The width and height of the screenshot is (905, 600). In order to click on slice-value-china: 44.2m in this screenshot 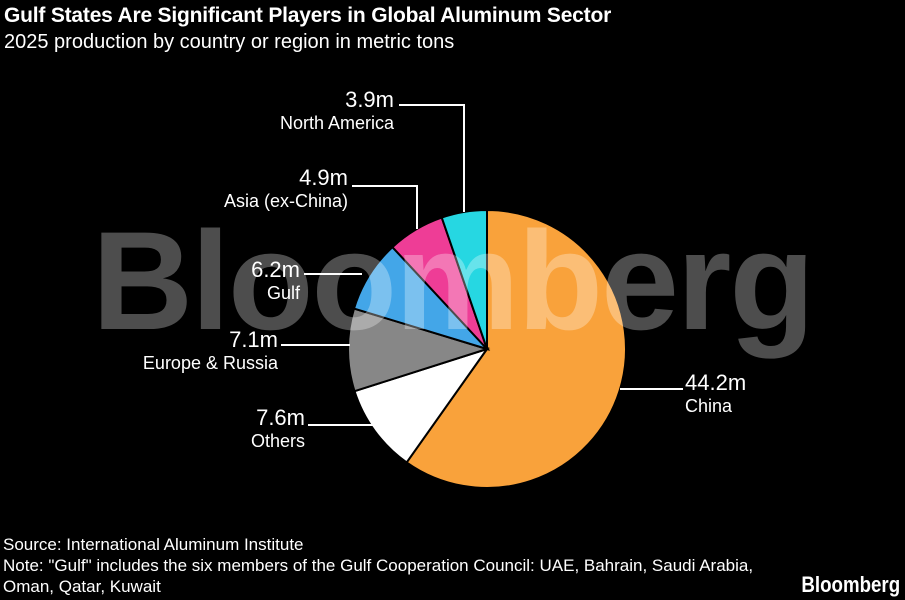, I will do `click(716, 382)`.